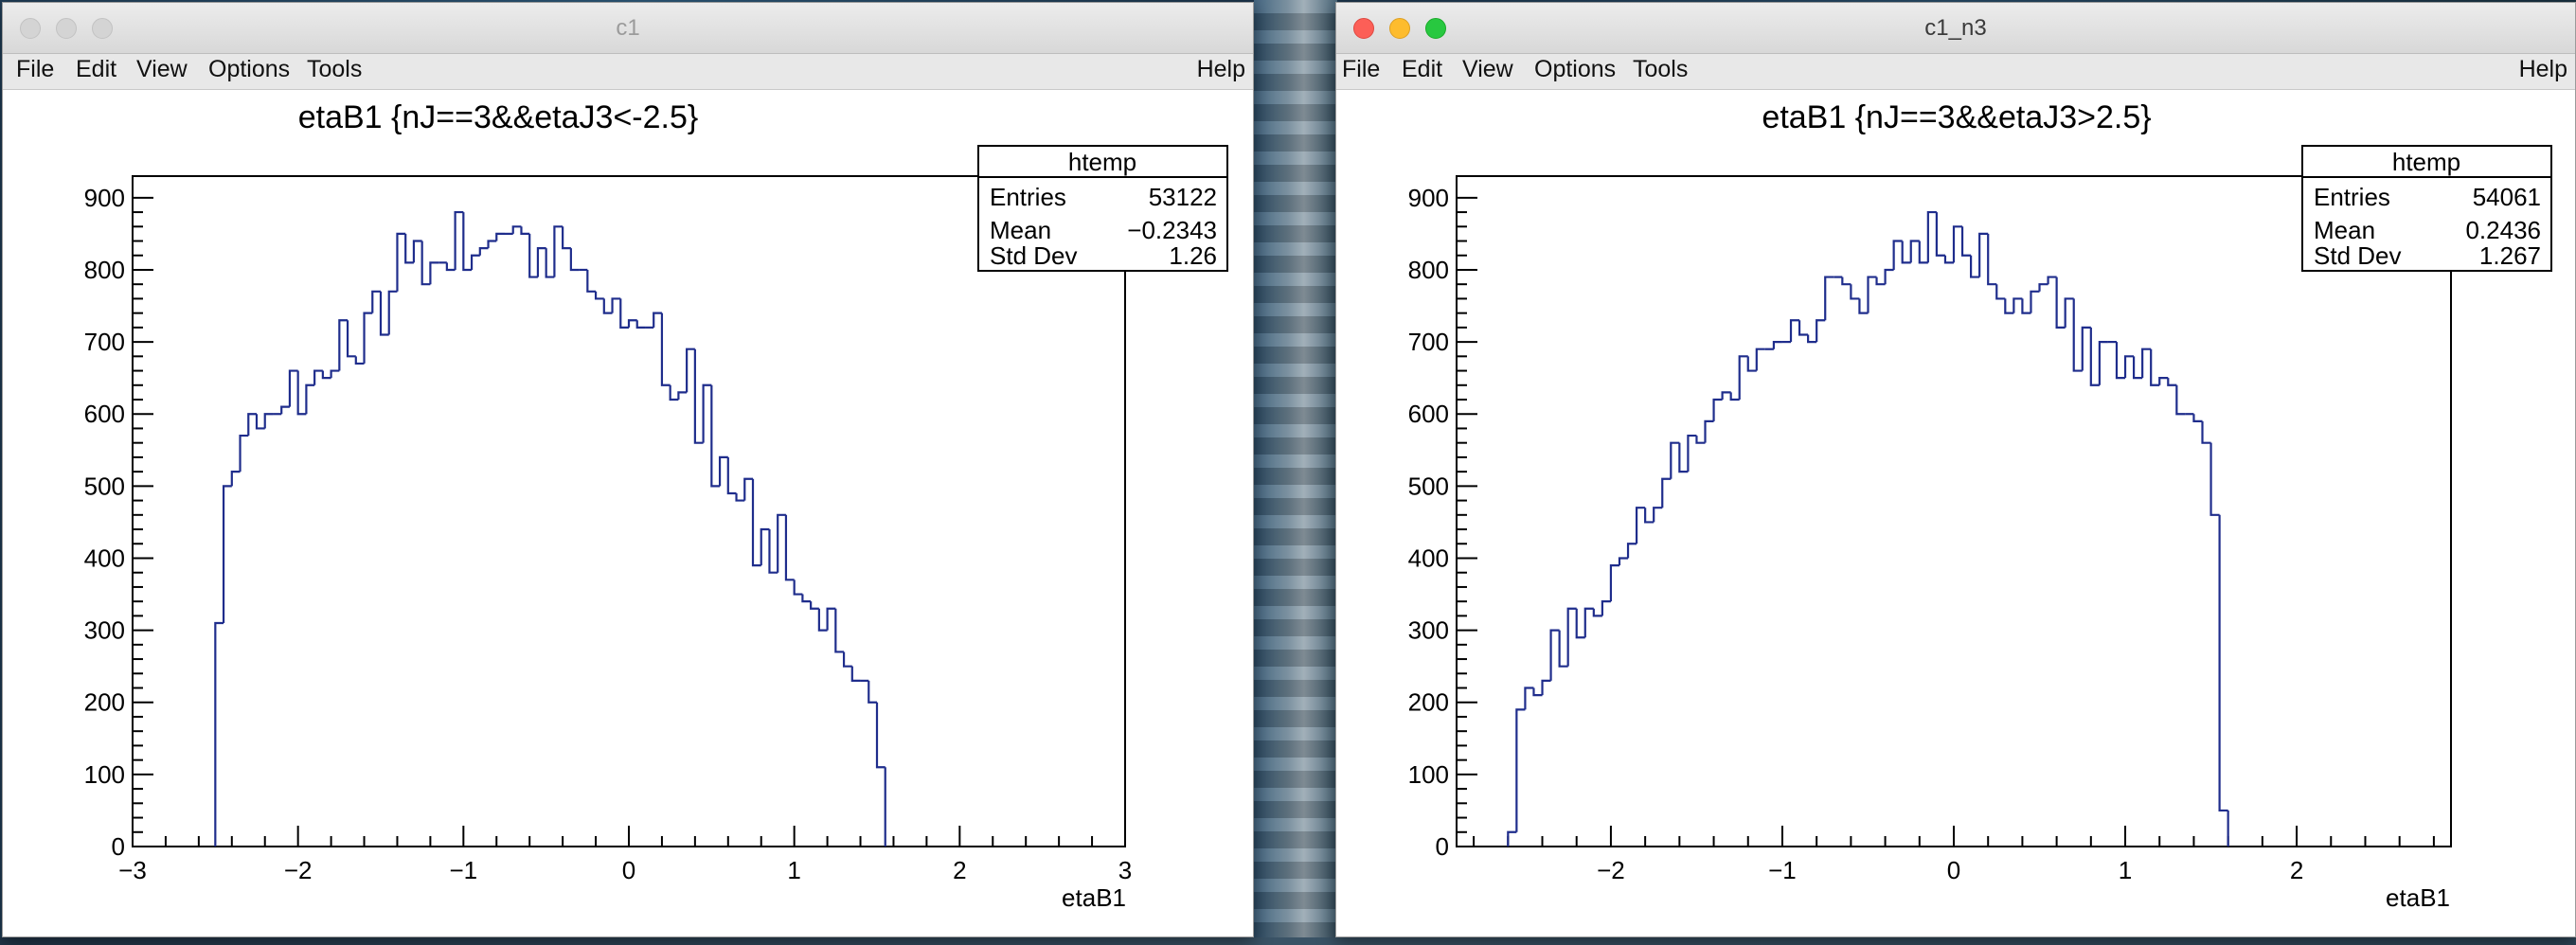  Describe the element at coordinates (1028, 197) in the screenshot. I see `stats-label-entries: Entries` at that location.